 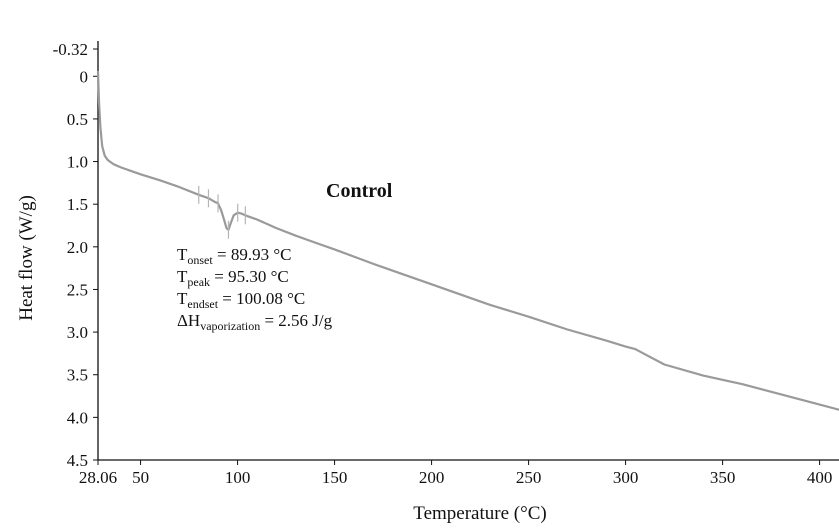 What do you see at coordinates (723, 477) in the screenshot?
I see `x-tick-label: 350` at bounding box center [723, 477].